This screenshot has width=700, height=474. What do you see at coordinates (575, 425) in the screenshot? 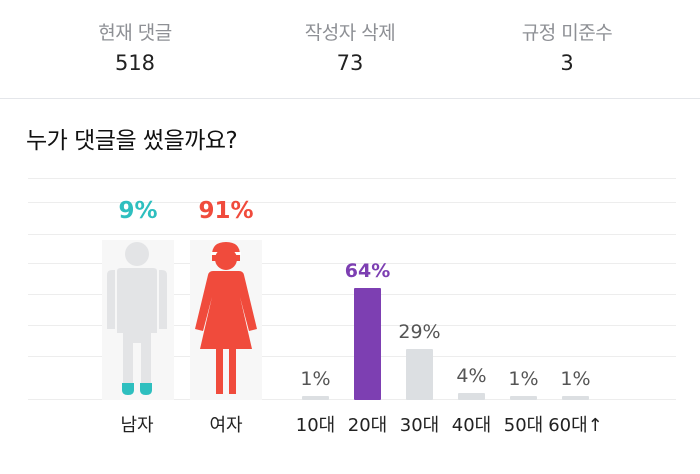
I see `age-category-label: 60대↑` at bounding box center [575, 425].